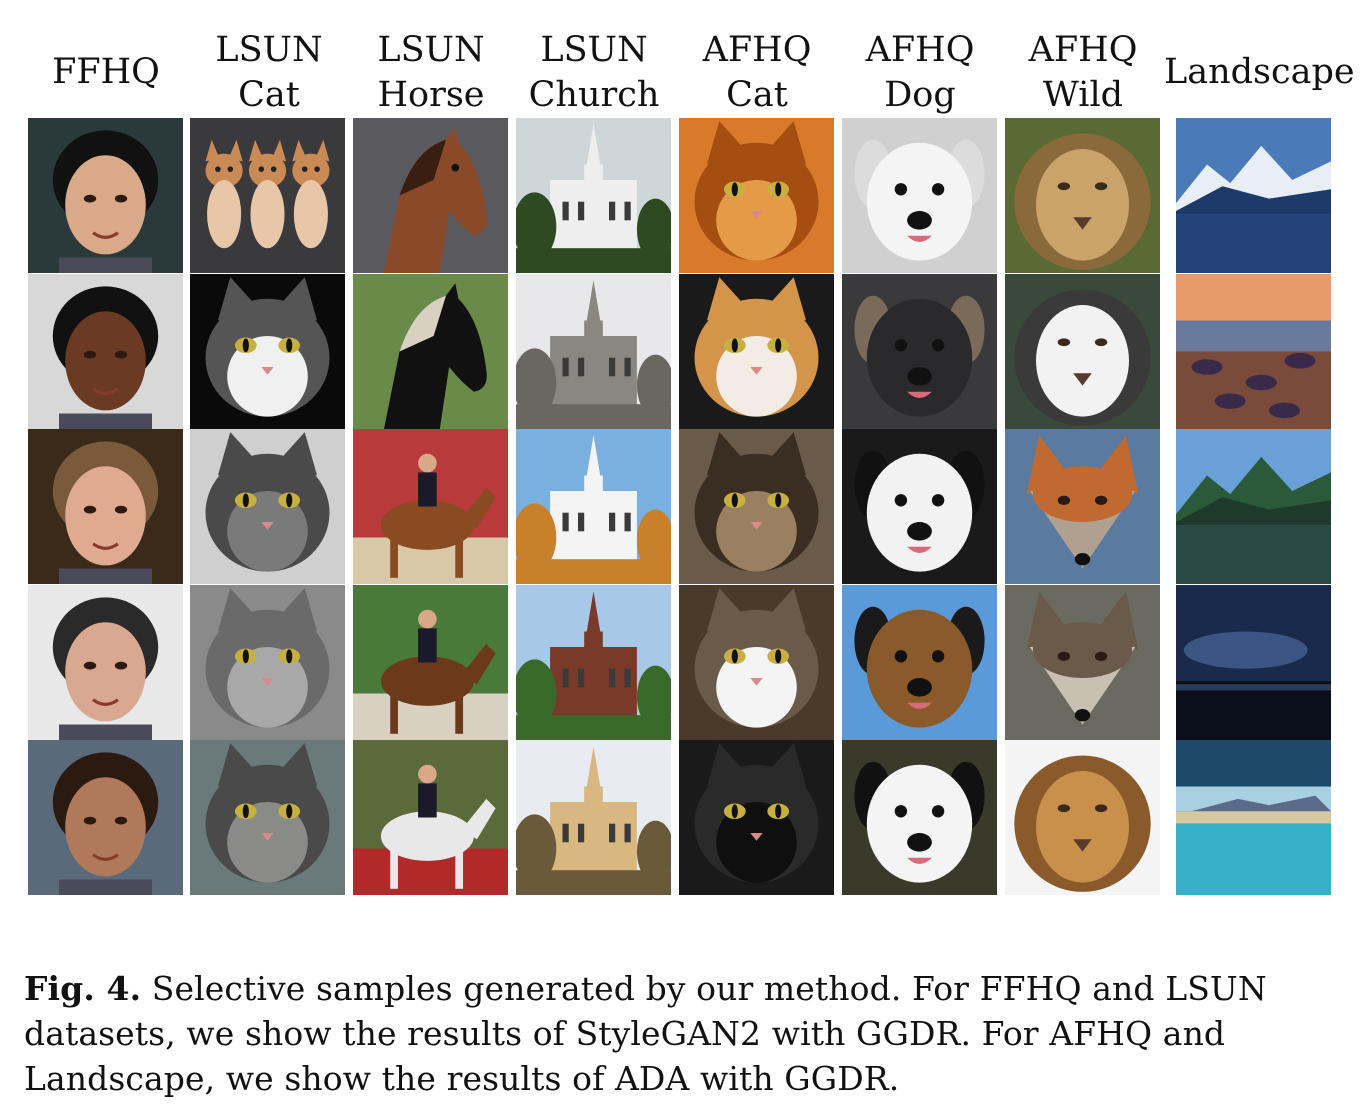 This screenshot has width=1363, height=1120. I want to click on sample-image-tabby-cat-closeup, so click(756, 506).